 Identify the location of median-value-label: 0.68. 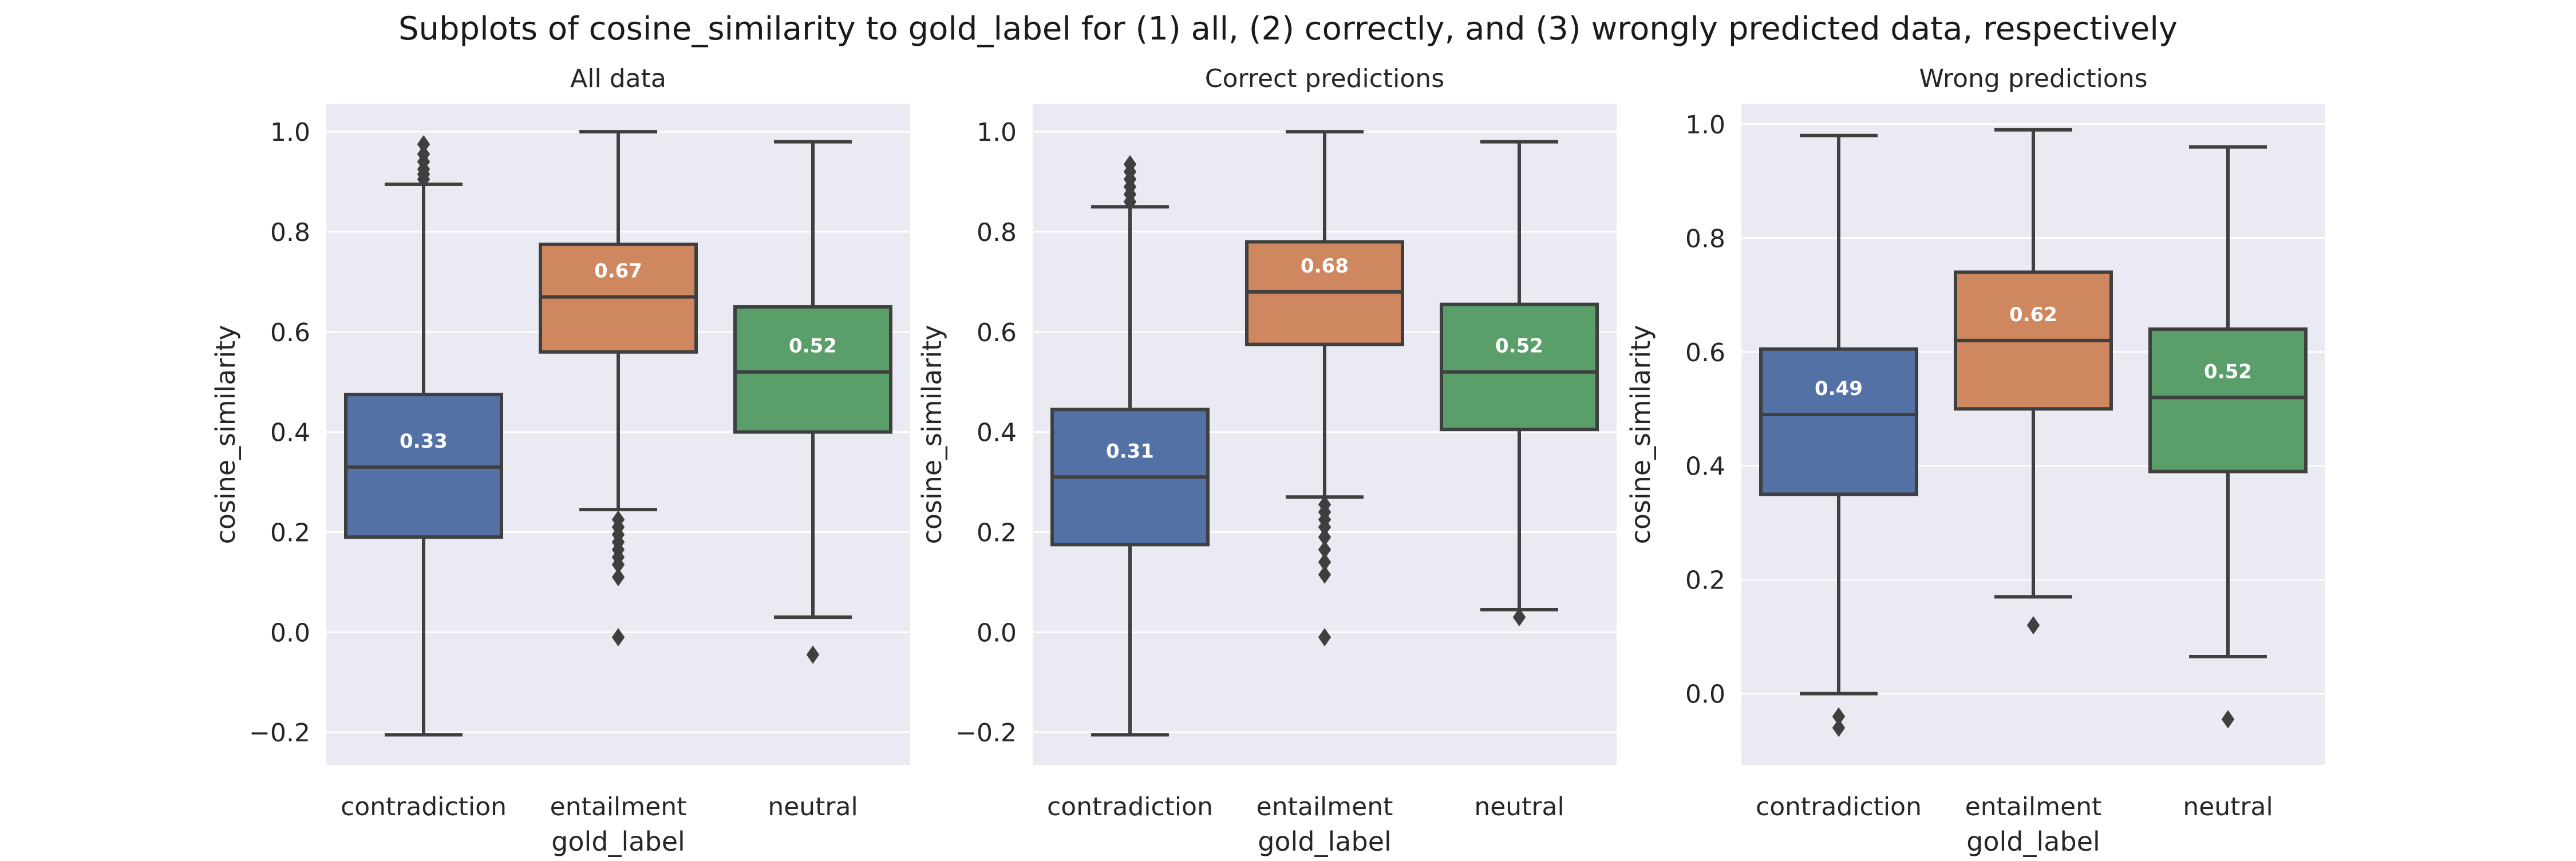
(1325, 266).